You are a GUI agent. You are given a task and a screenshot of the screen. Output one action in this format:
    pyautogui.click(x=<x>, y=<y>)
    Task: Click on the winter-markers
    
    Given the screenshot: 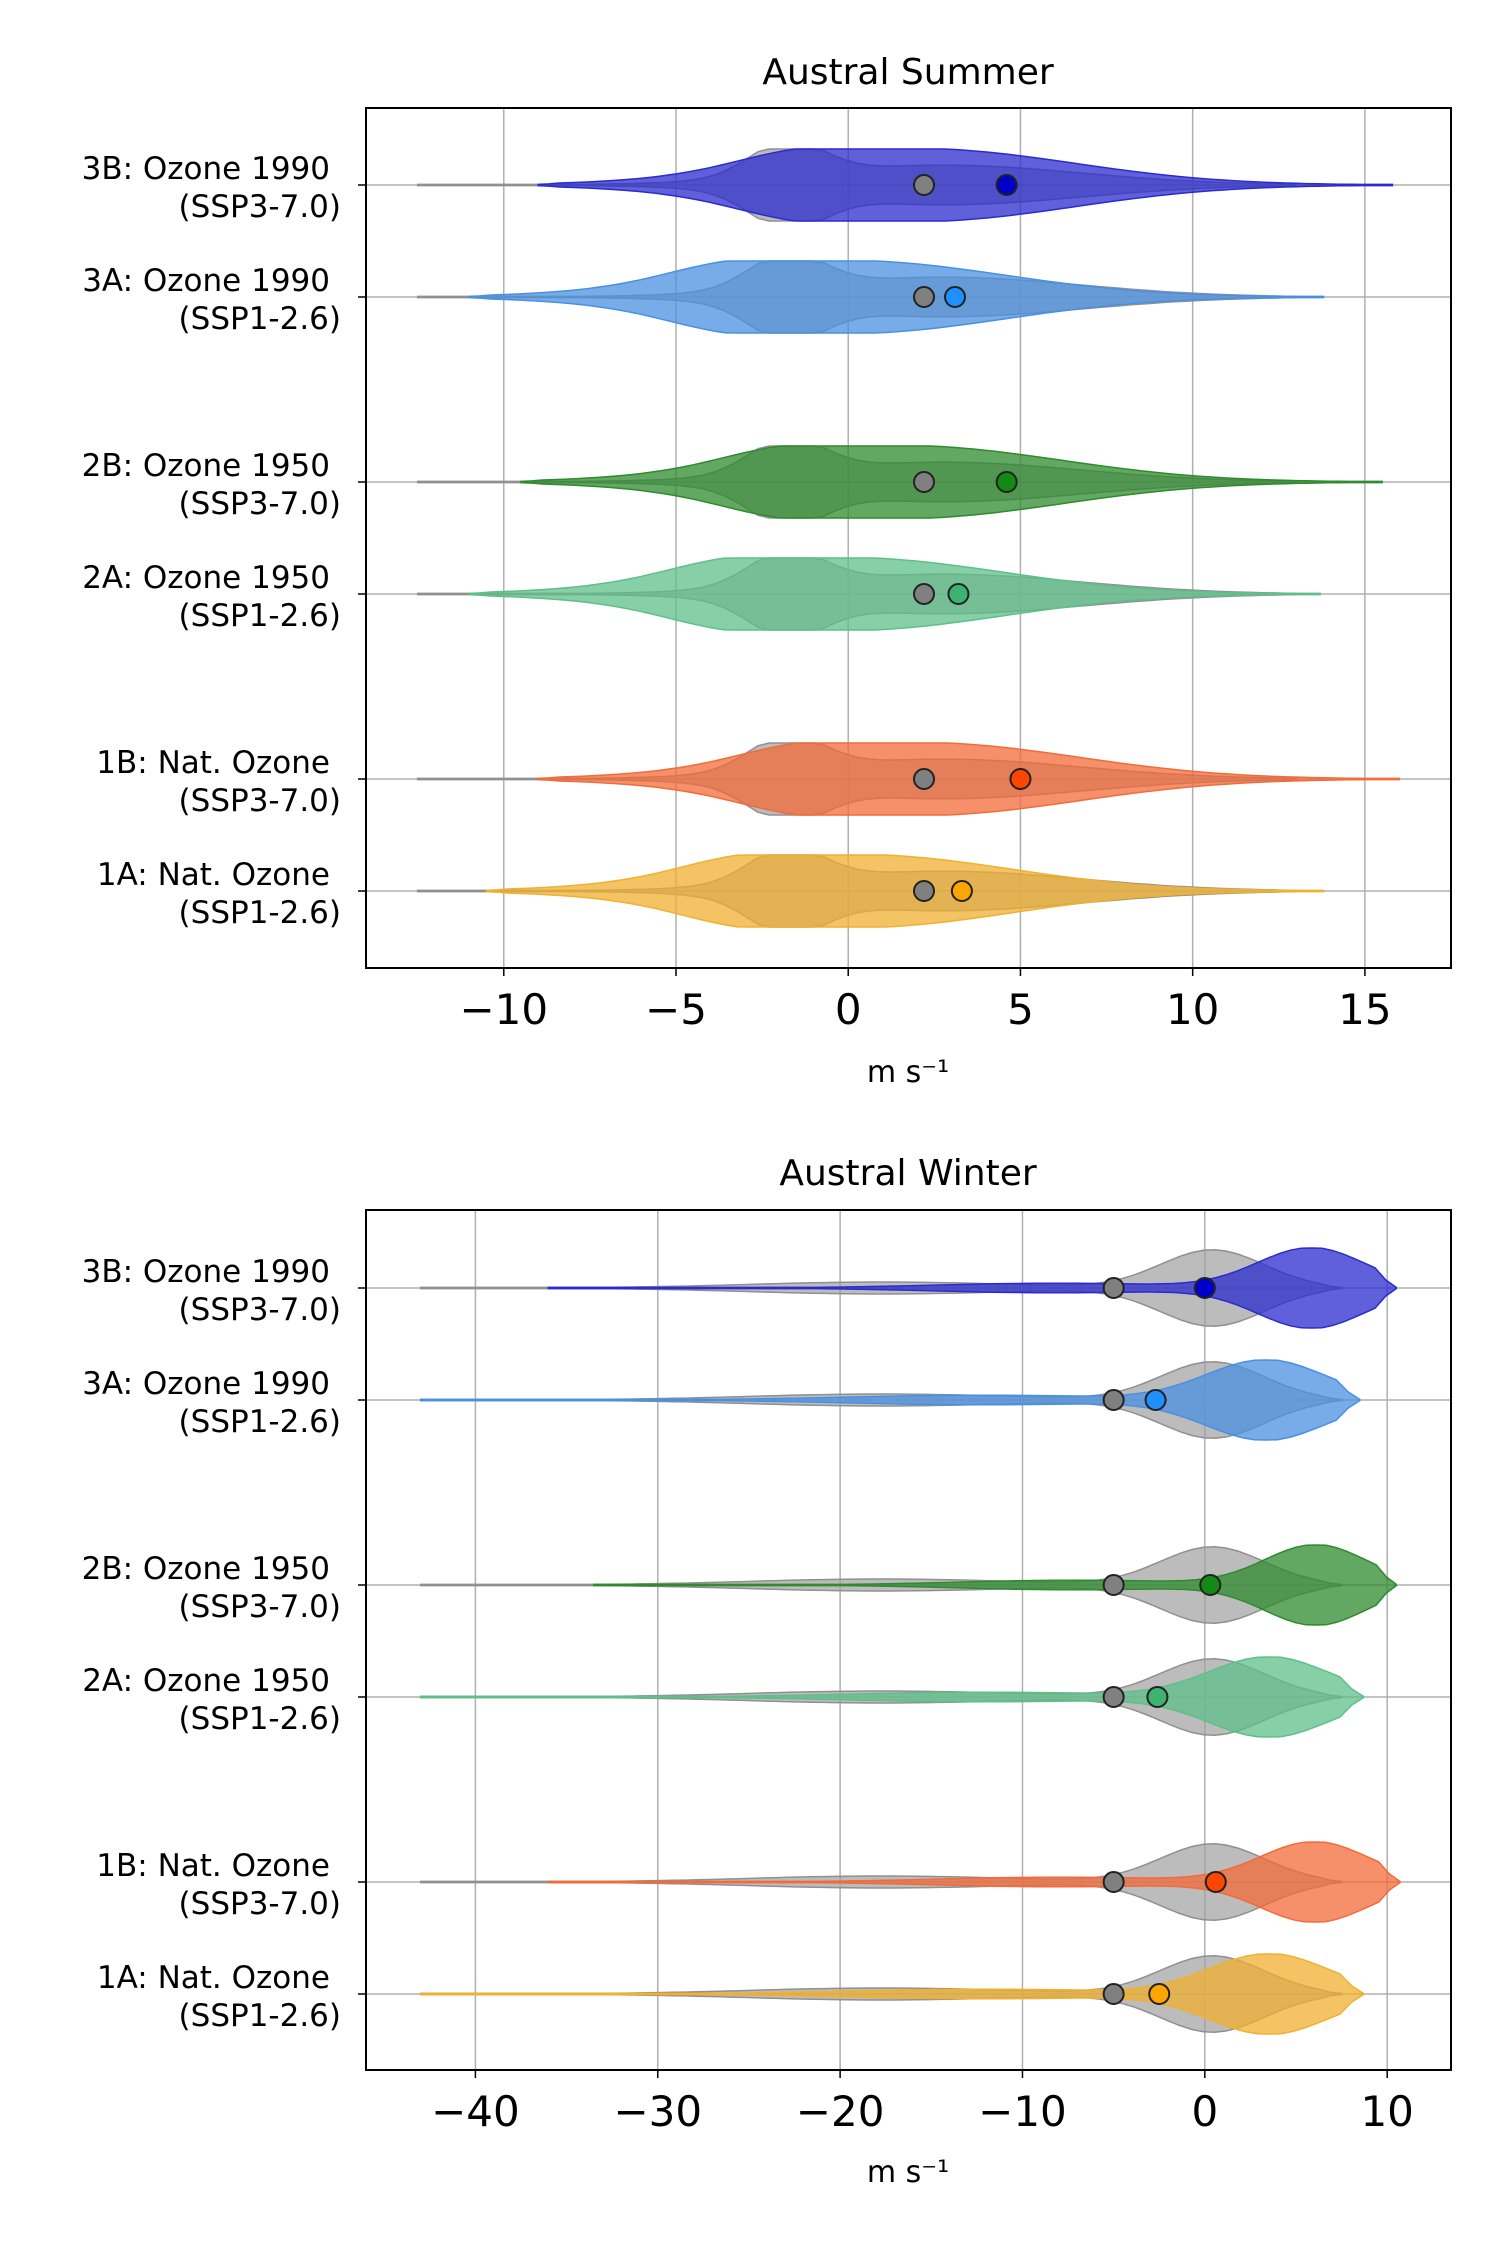 What is the action you would take?
    pyautogui.click(x=1164, y=1641)
    